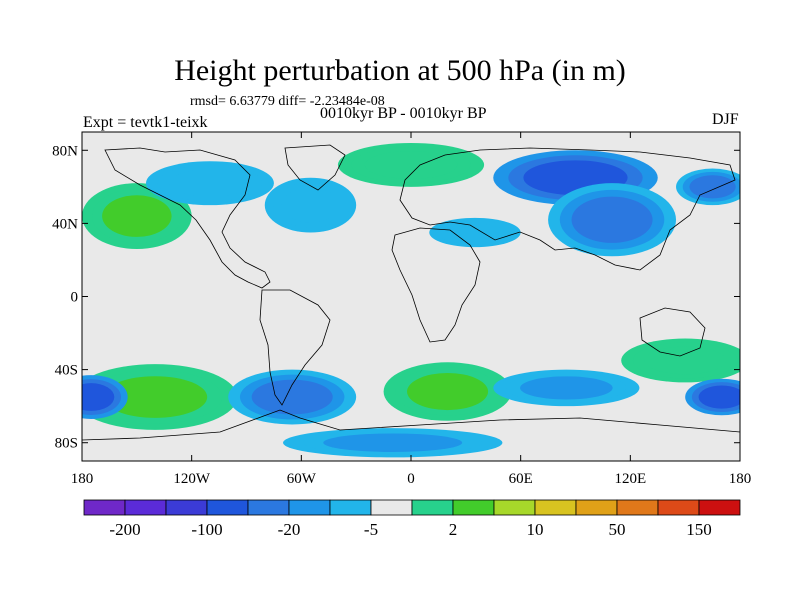  What do you see at coordinates (400, 70) in the screenshot?
I see `plot-title: Height perturbation at 500 hPa (in m)` at bounding box center [400, 70].